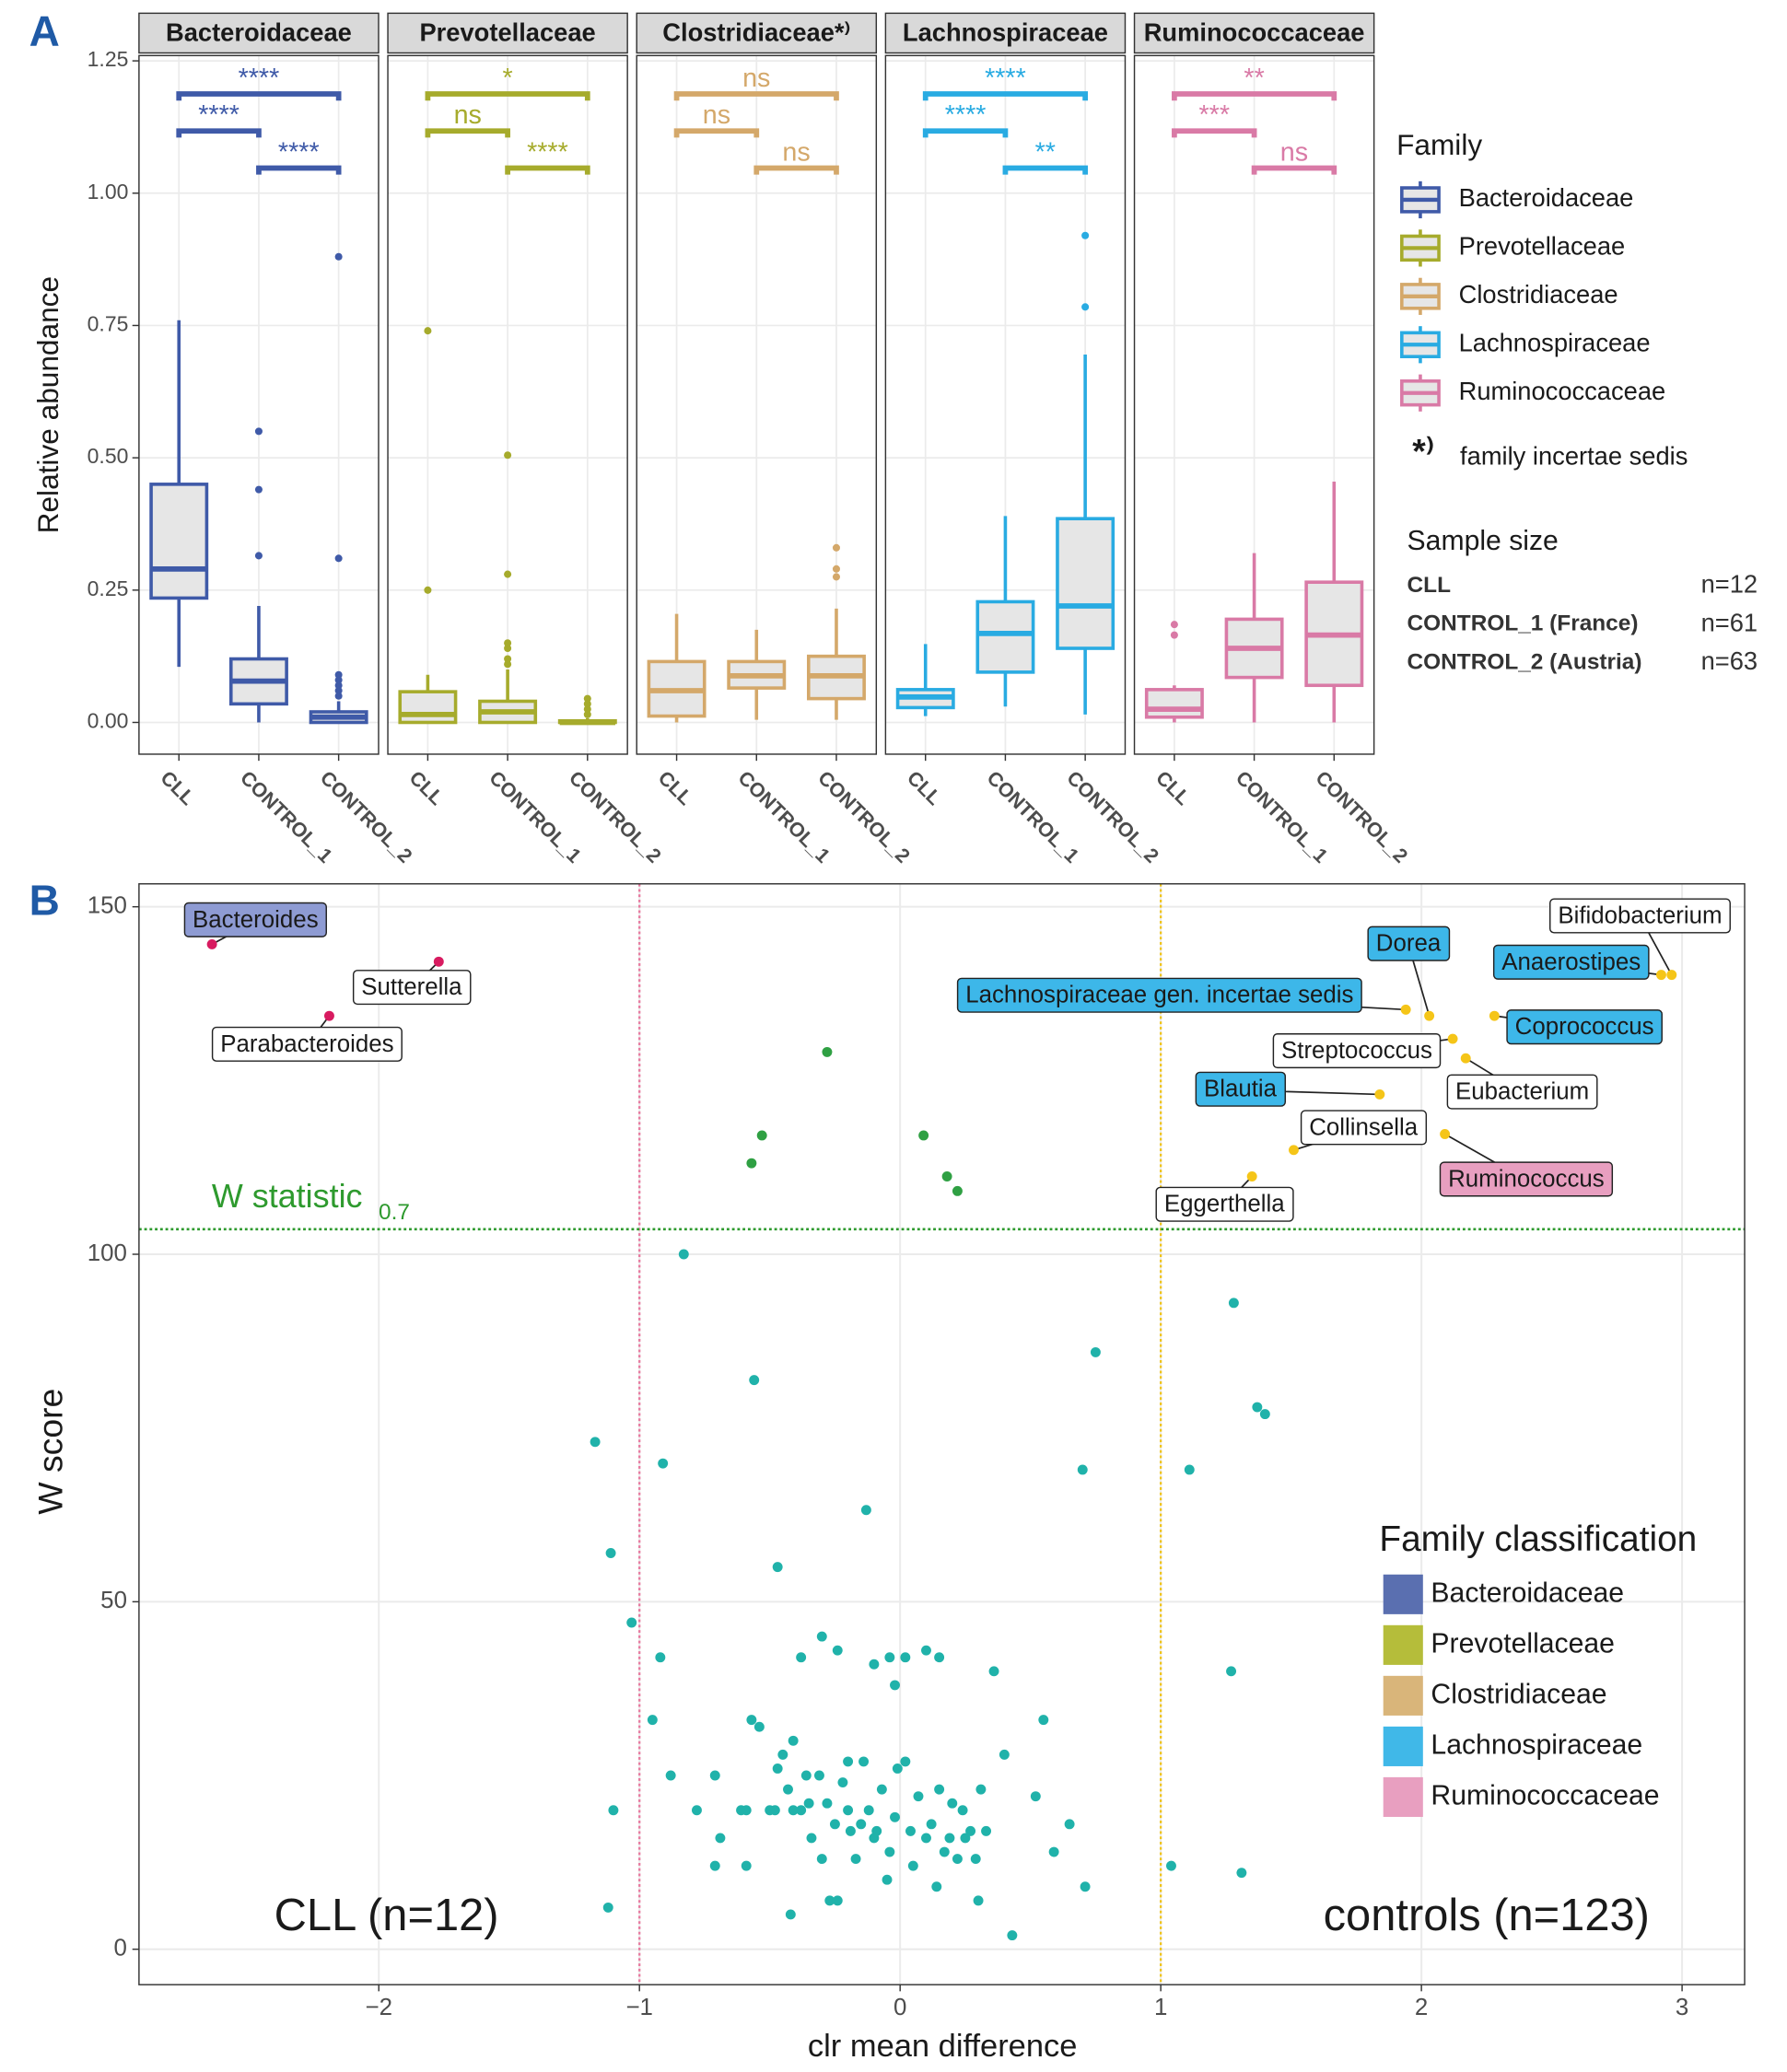  Describe the element at coordinates (1729, 622) in the screenshot. I see `sample-n: n=61` at that location.